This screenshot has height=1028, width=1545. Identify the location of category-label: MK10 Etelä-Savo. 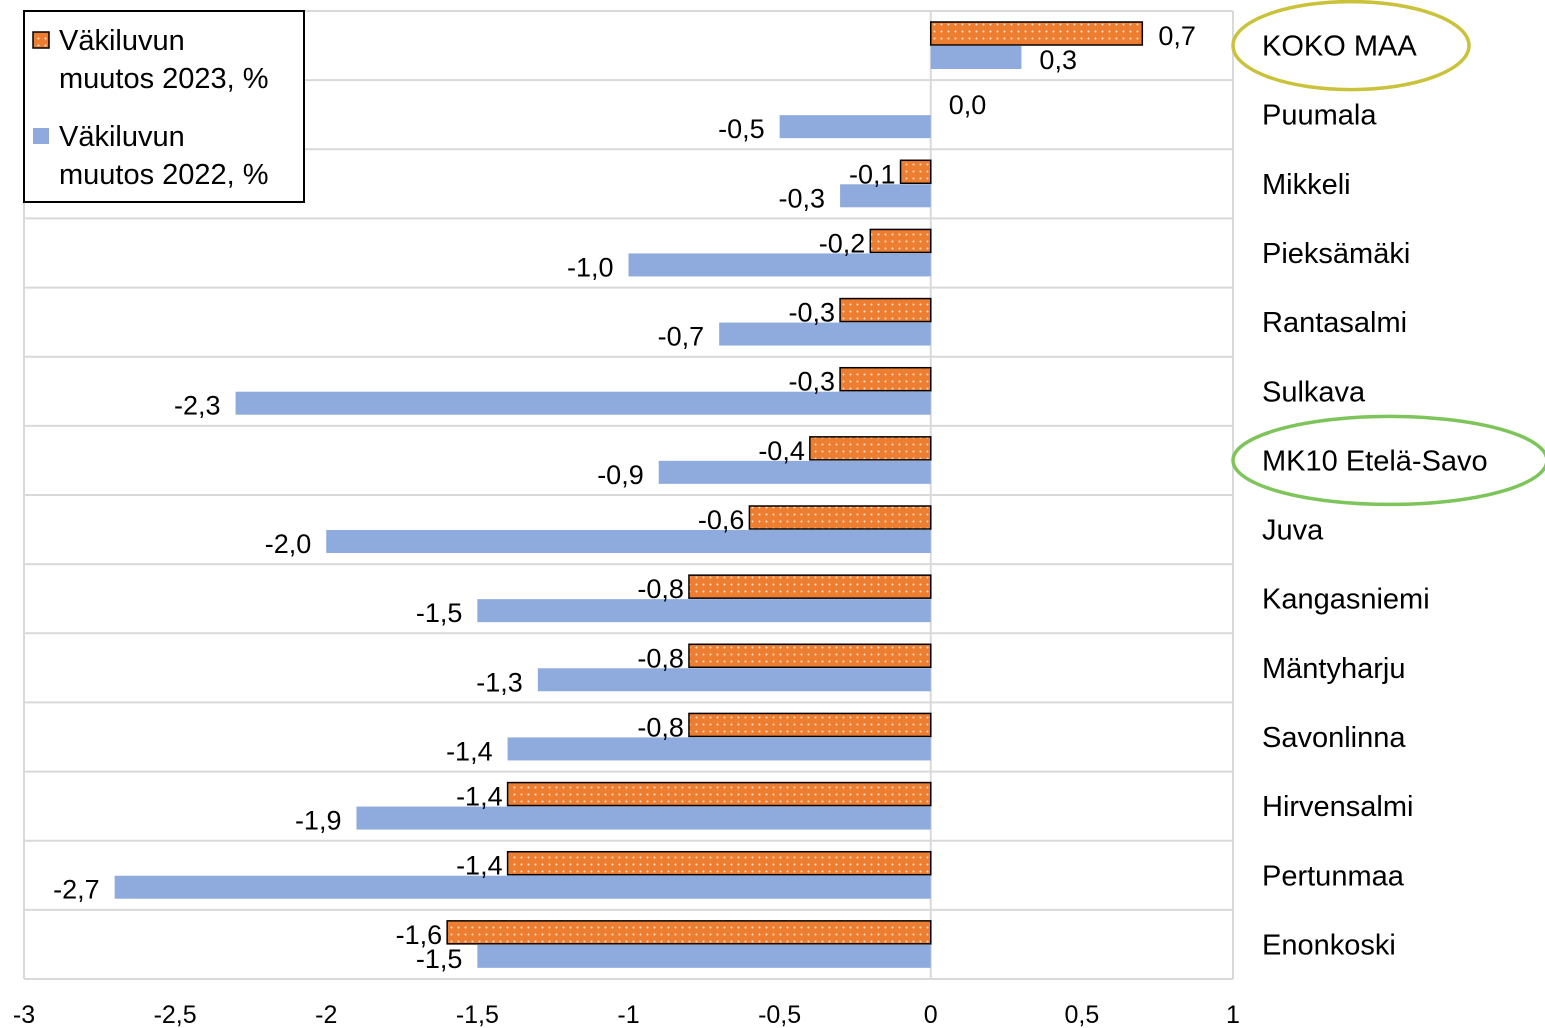
(1375, 461).